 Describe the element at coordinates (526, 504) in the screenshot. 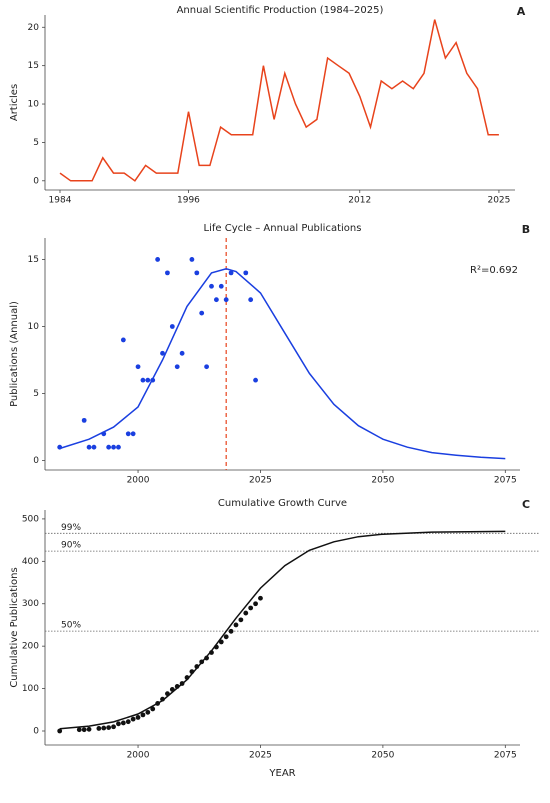

I see `panel-letter: C` at that location.